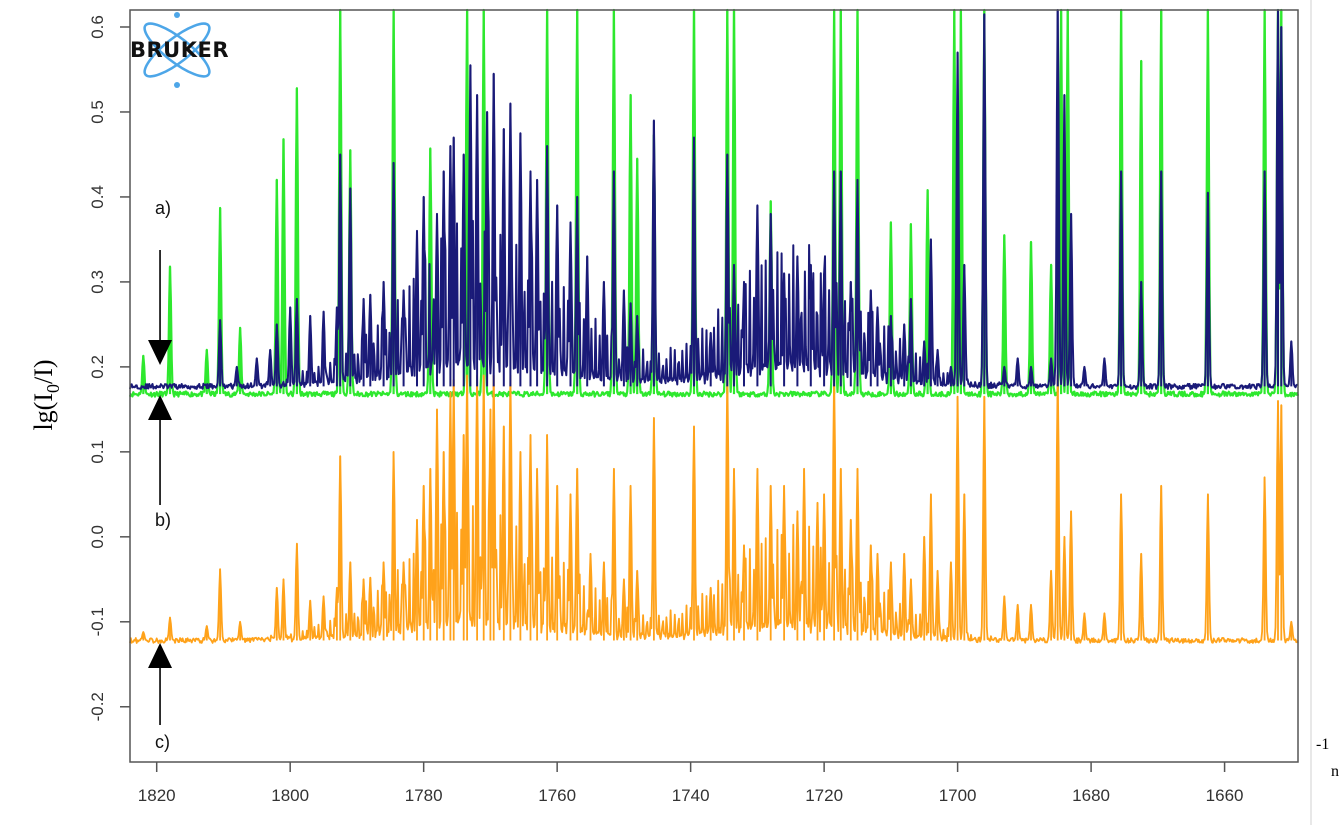  Describe the element at coordinates (1225, 795) in the screenshot. I see `x-tick-label: 1660` at that location.